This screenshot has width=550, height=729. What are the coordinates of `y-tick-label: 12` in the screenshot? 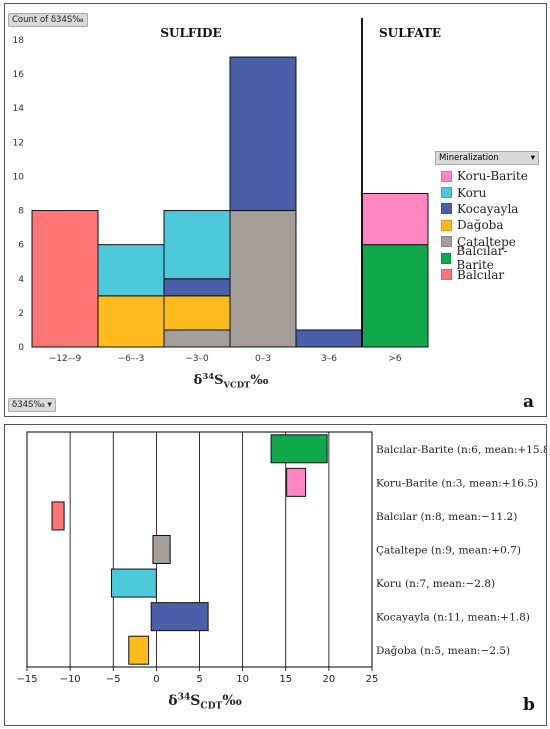 It's located at (18, 143).